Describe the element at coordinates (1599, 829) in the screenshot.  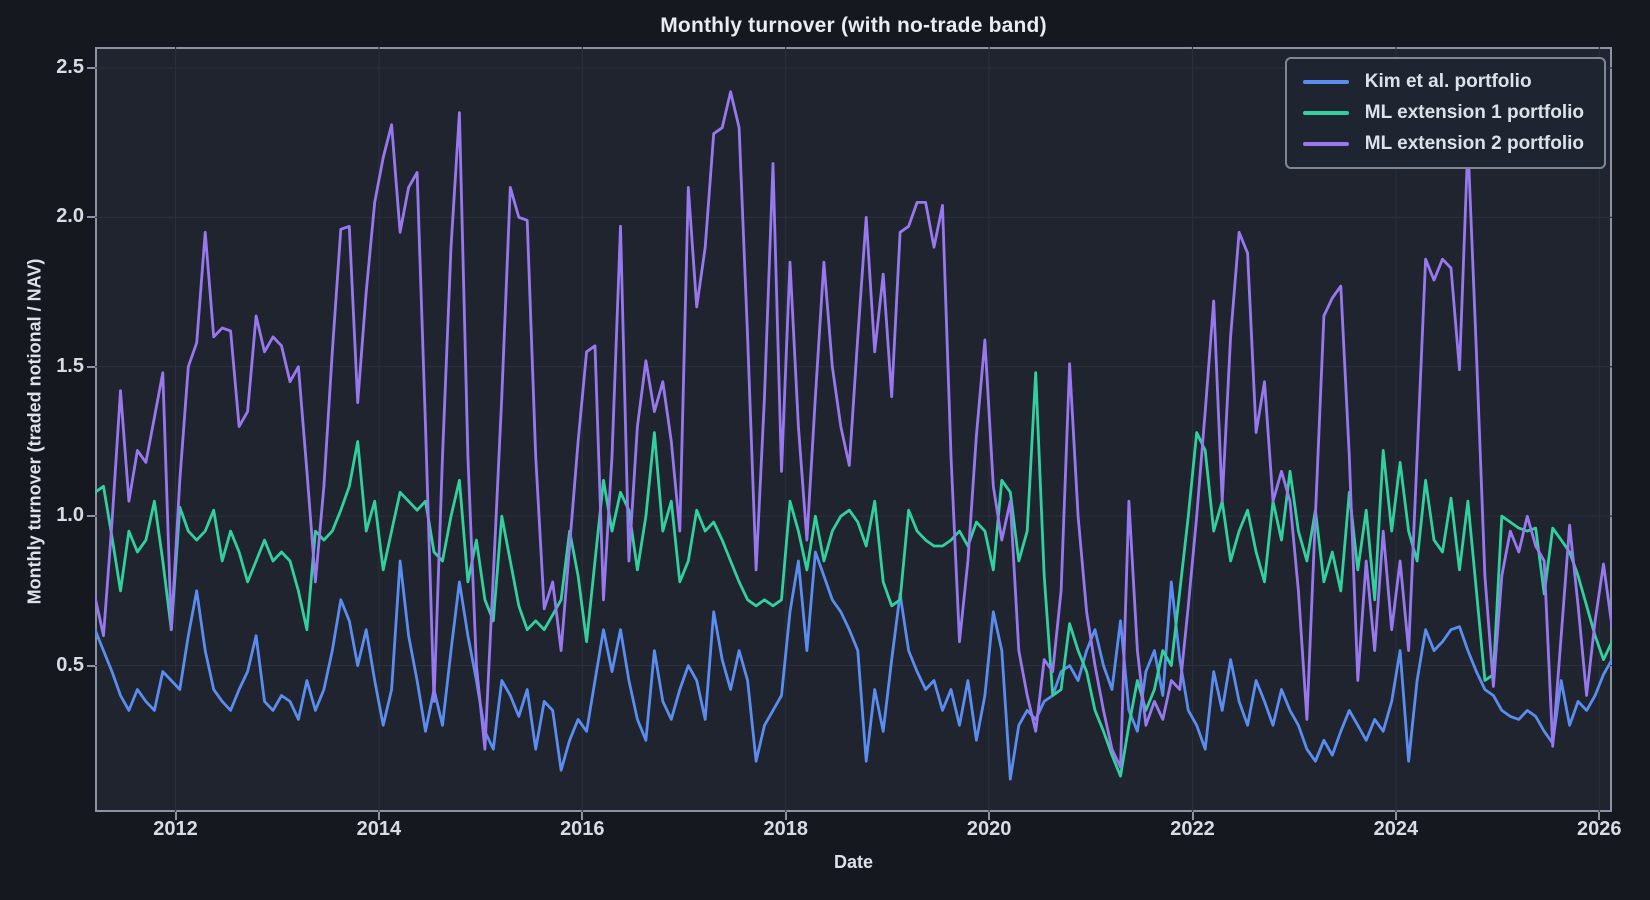
I see `x-tick-label: 2026` at that location.